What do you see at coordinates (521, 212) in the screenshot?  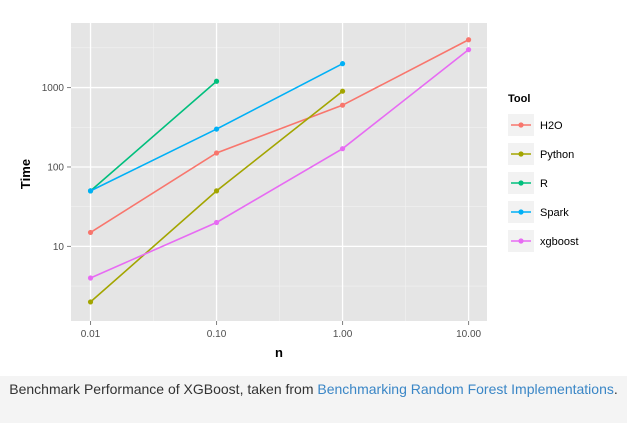 I see `legend-key-point-spark` at bounding box center [521, 212].